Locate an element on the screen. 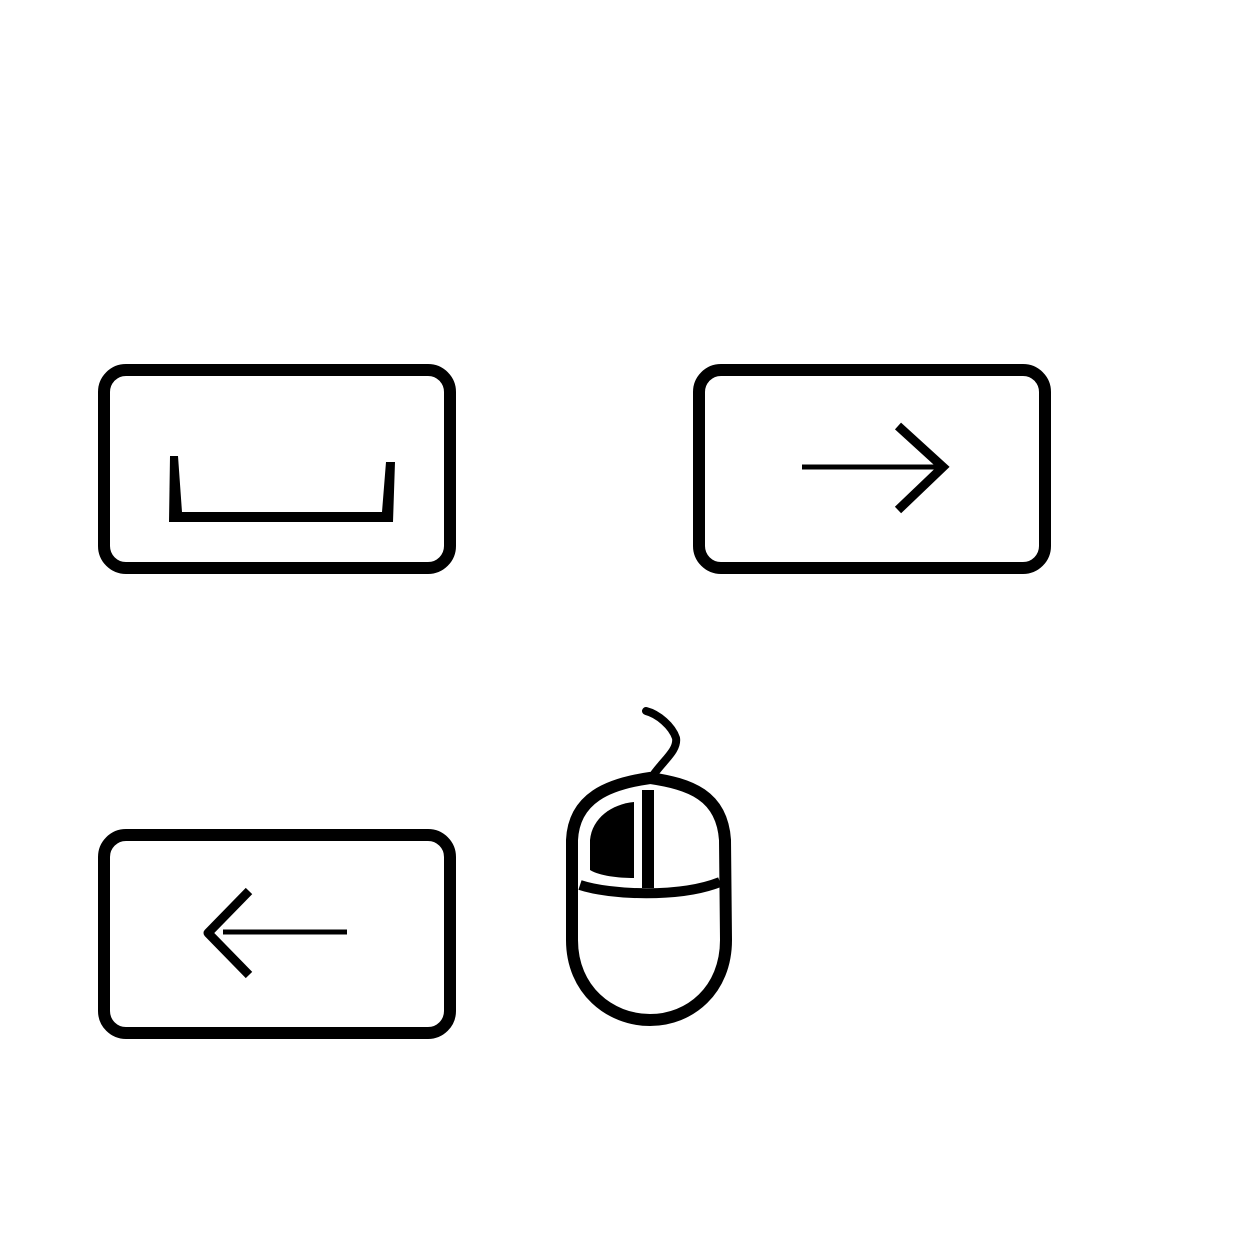 The image size is (1250, 1250). space-key is located at coordinates (277, 469).